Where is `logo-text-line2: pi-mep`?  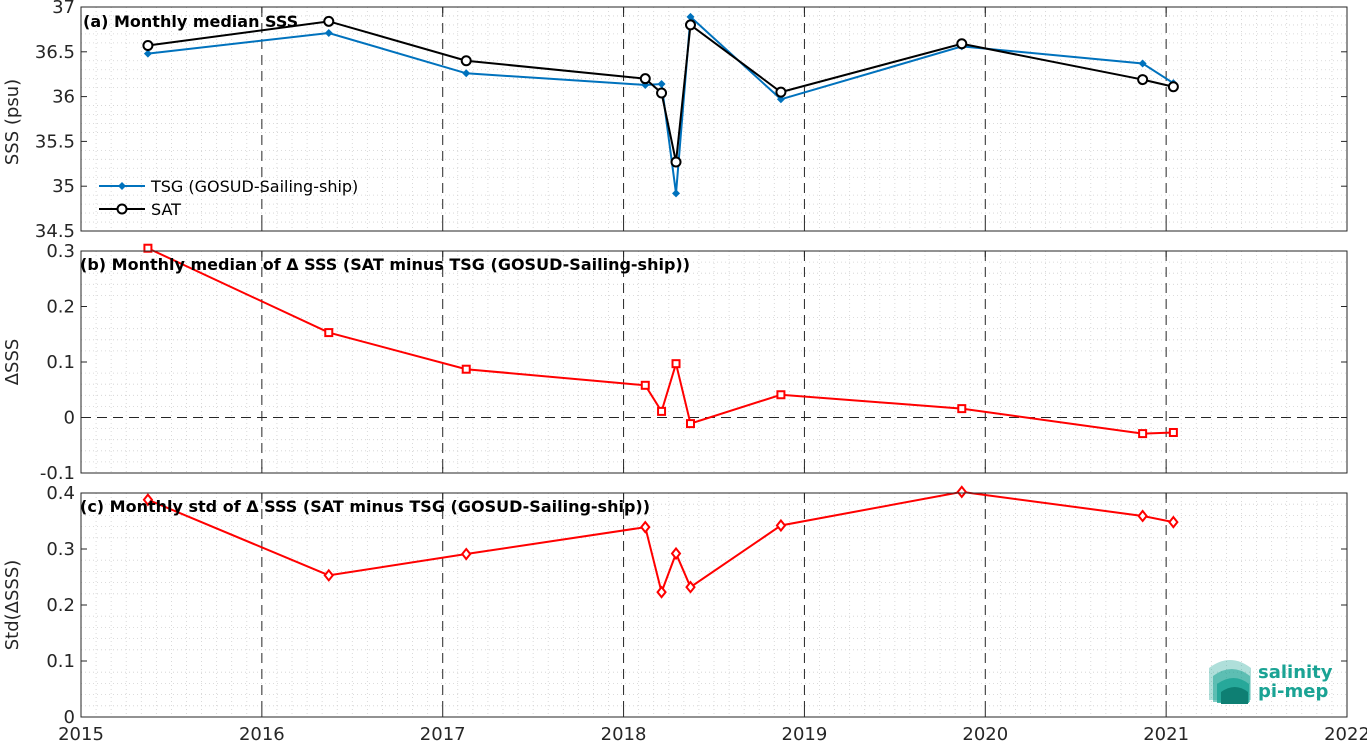 logo-text-line2: pi-mep is located at coordinates (1293, 691).